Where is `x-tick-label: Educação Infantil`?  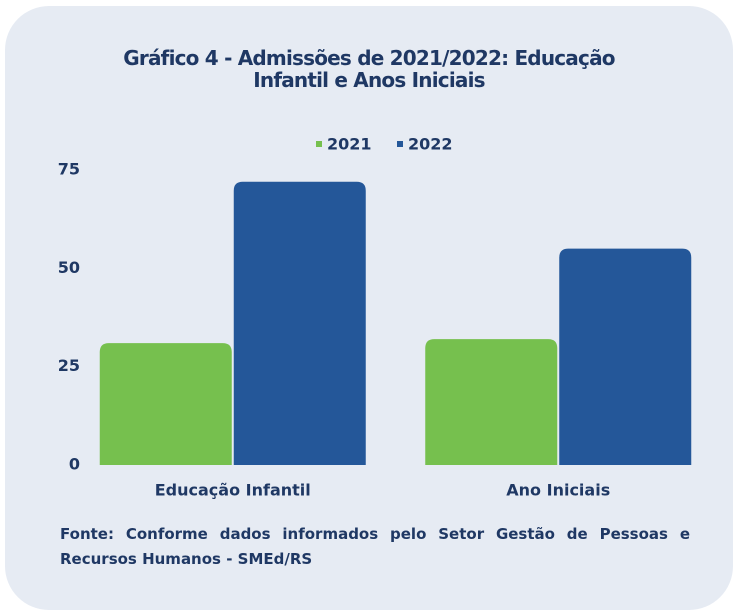
x-tick-label: Educação Infantil is located at coordinates (233, 490).